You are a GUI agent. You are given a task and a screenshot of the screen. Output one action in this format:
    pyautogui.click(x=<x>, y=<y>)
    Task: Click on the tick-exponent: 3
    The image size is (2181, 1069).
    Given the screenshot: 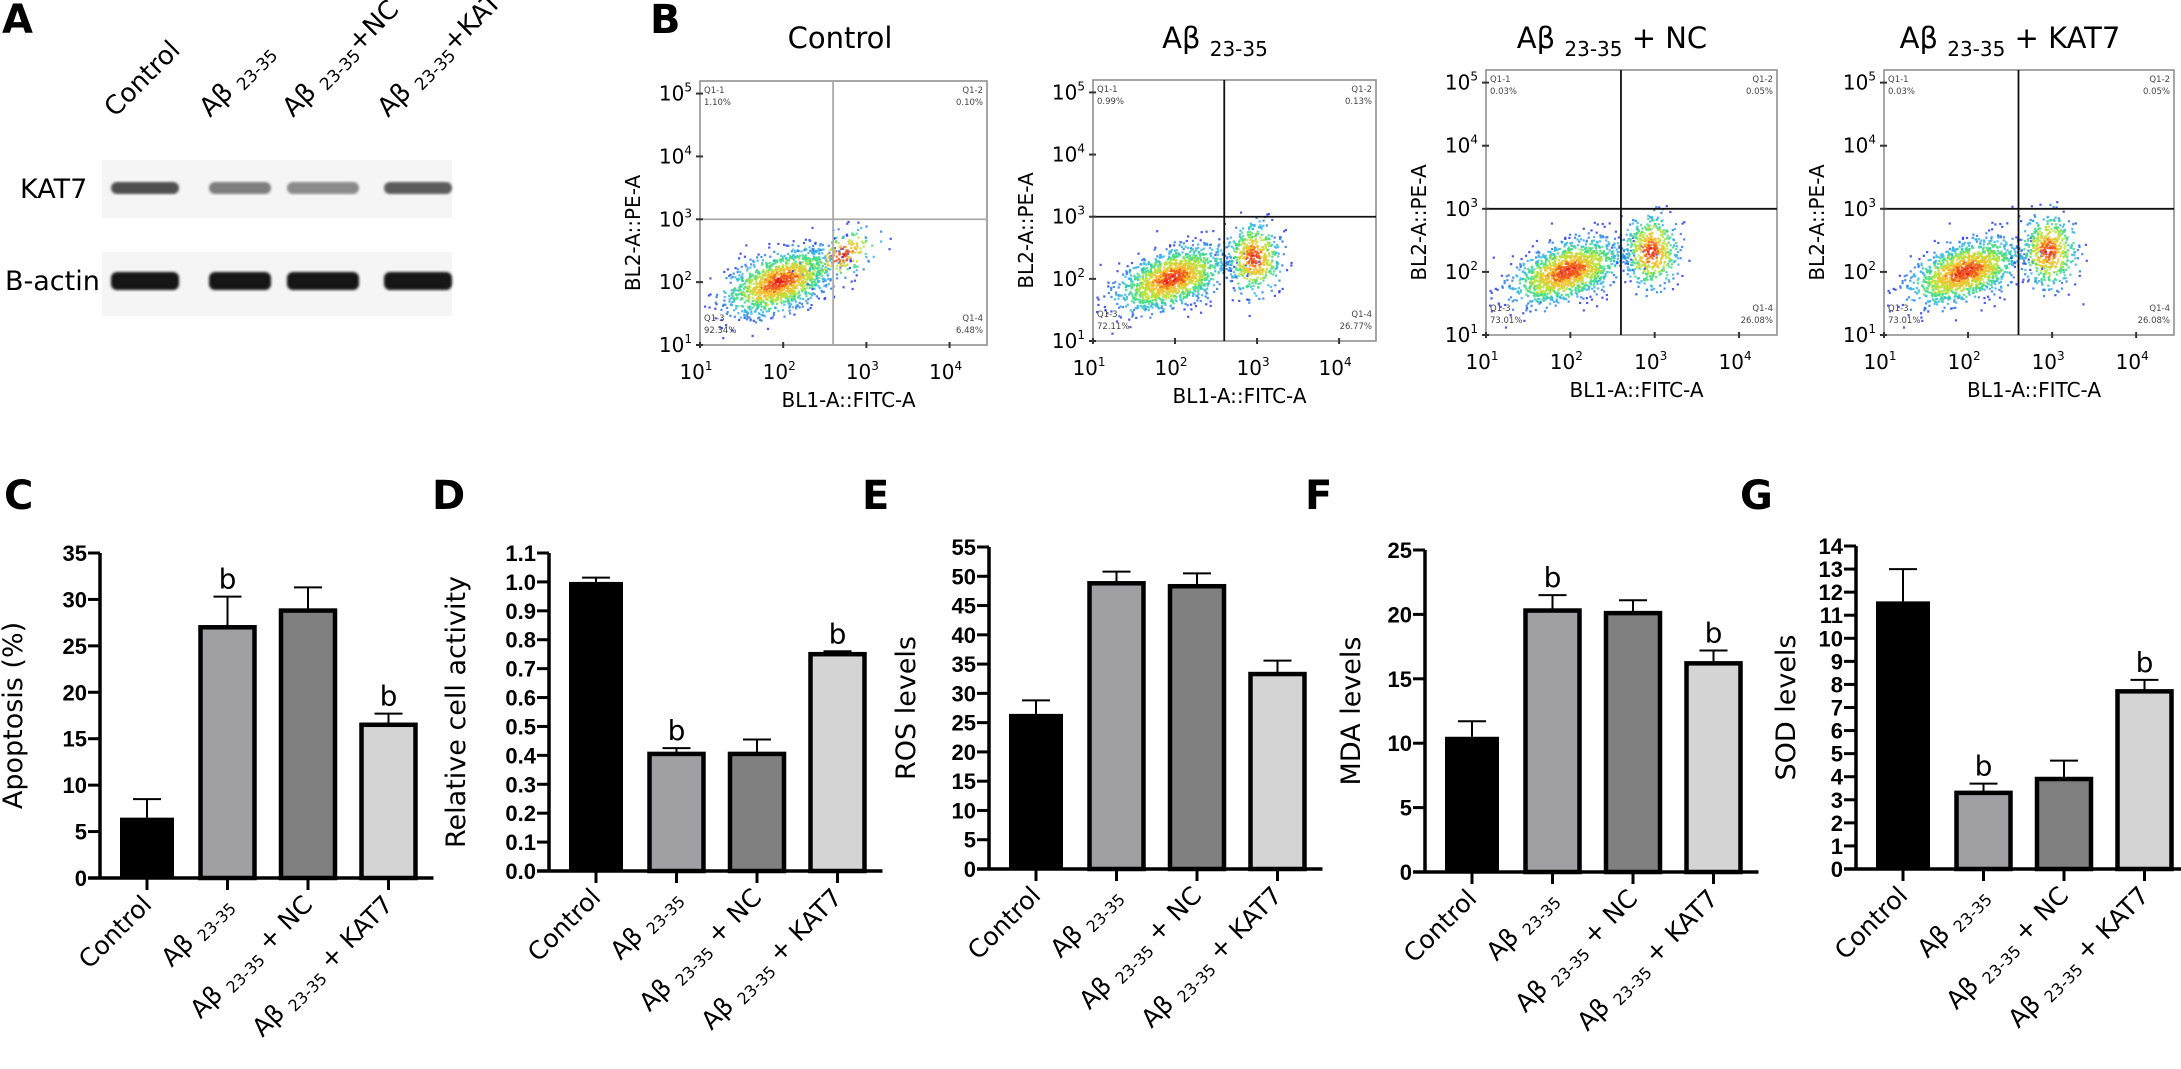 What is the action you would take?
    pyautogui.click(x=688, y=213)
    